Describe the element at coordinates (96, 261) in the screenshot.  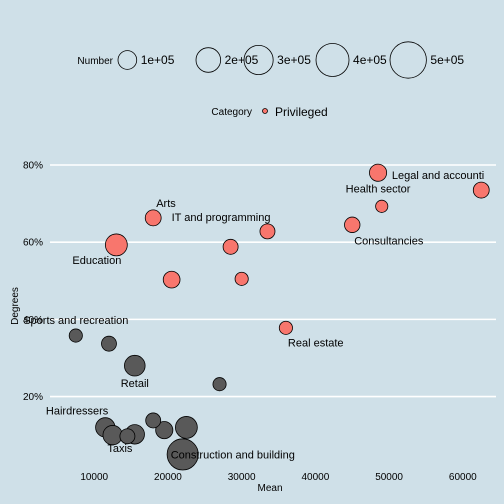
I see `point-label: Education` at that location.